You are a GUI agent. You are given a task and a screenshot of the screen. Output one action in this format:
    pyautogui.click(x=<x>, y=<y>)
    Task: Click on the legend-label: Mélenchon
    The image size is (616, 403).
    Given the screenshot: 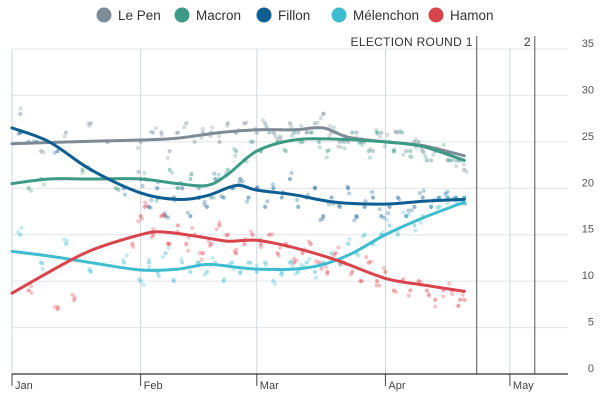 What is the action you would take?
    pyautogui.click(x=386, y=15)
    